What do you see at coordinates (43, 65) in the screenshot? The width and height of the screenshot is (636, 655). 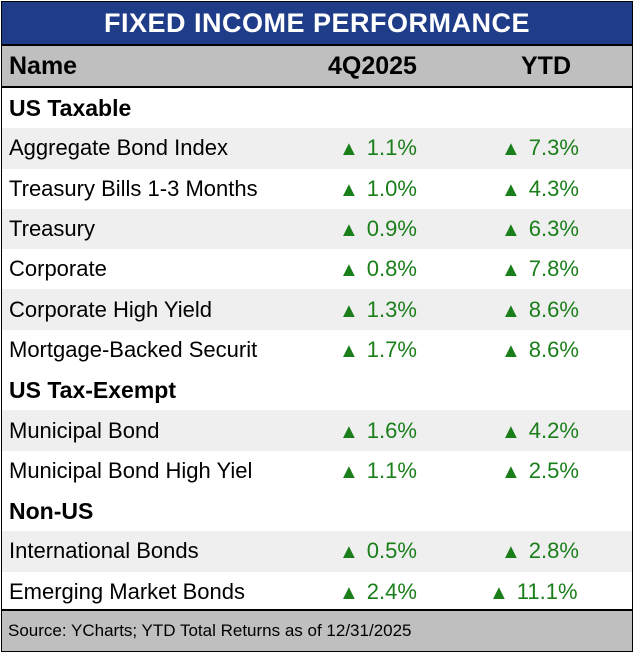 I see `column-header-name: Name` at bounding box center [43, 65].